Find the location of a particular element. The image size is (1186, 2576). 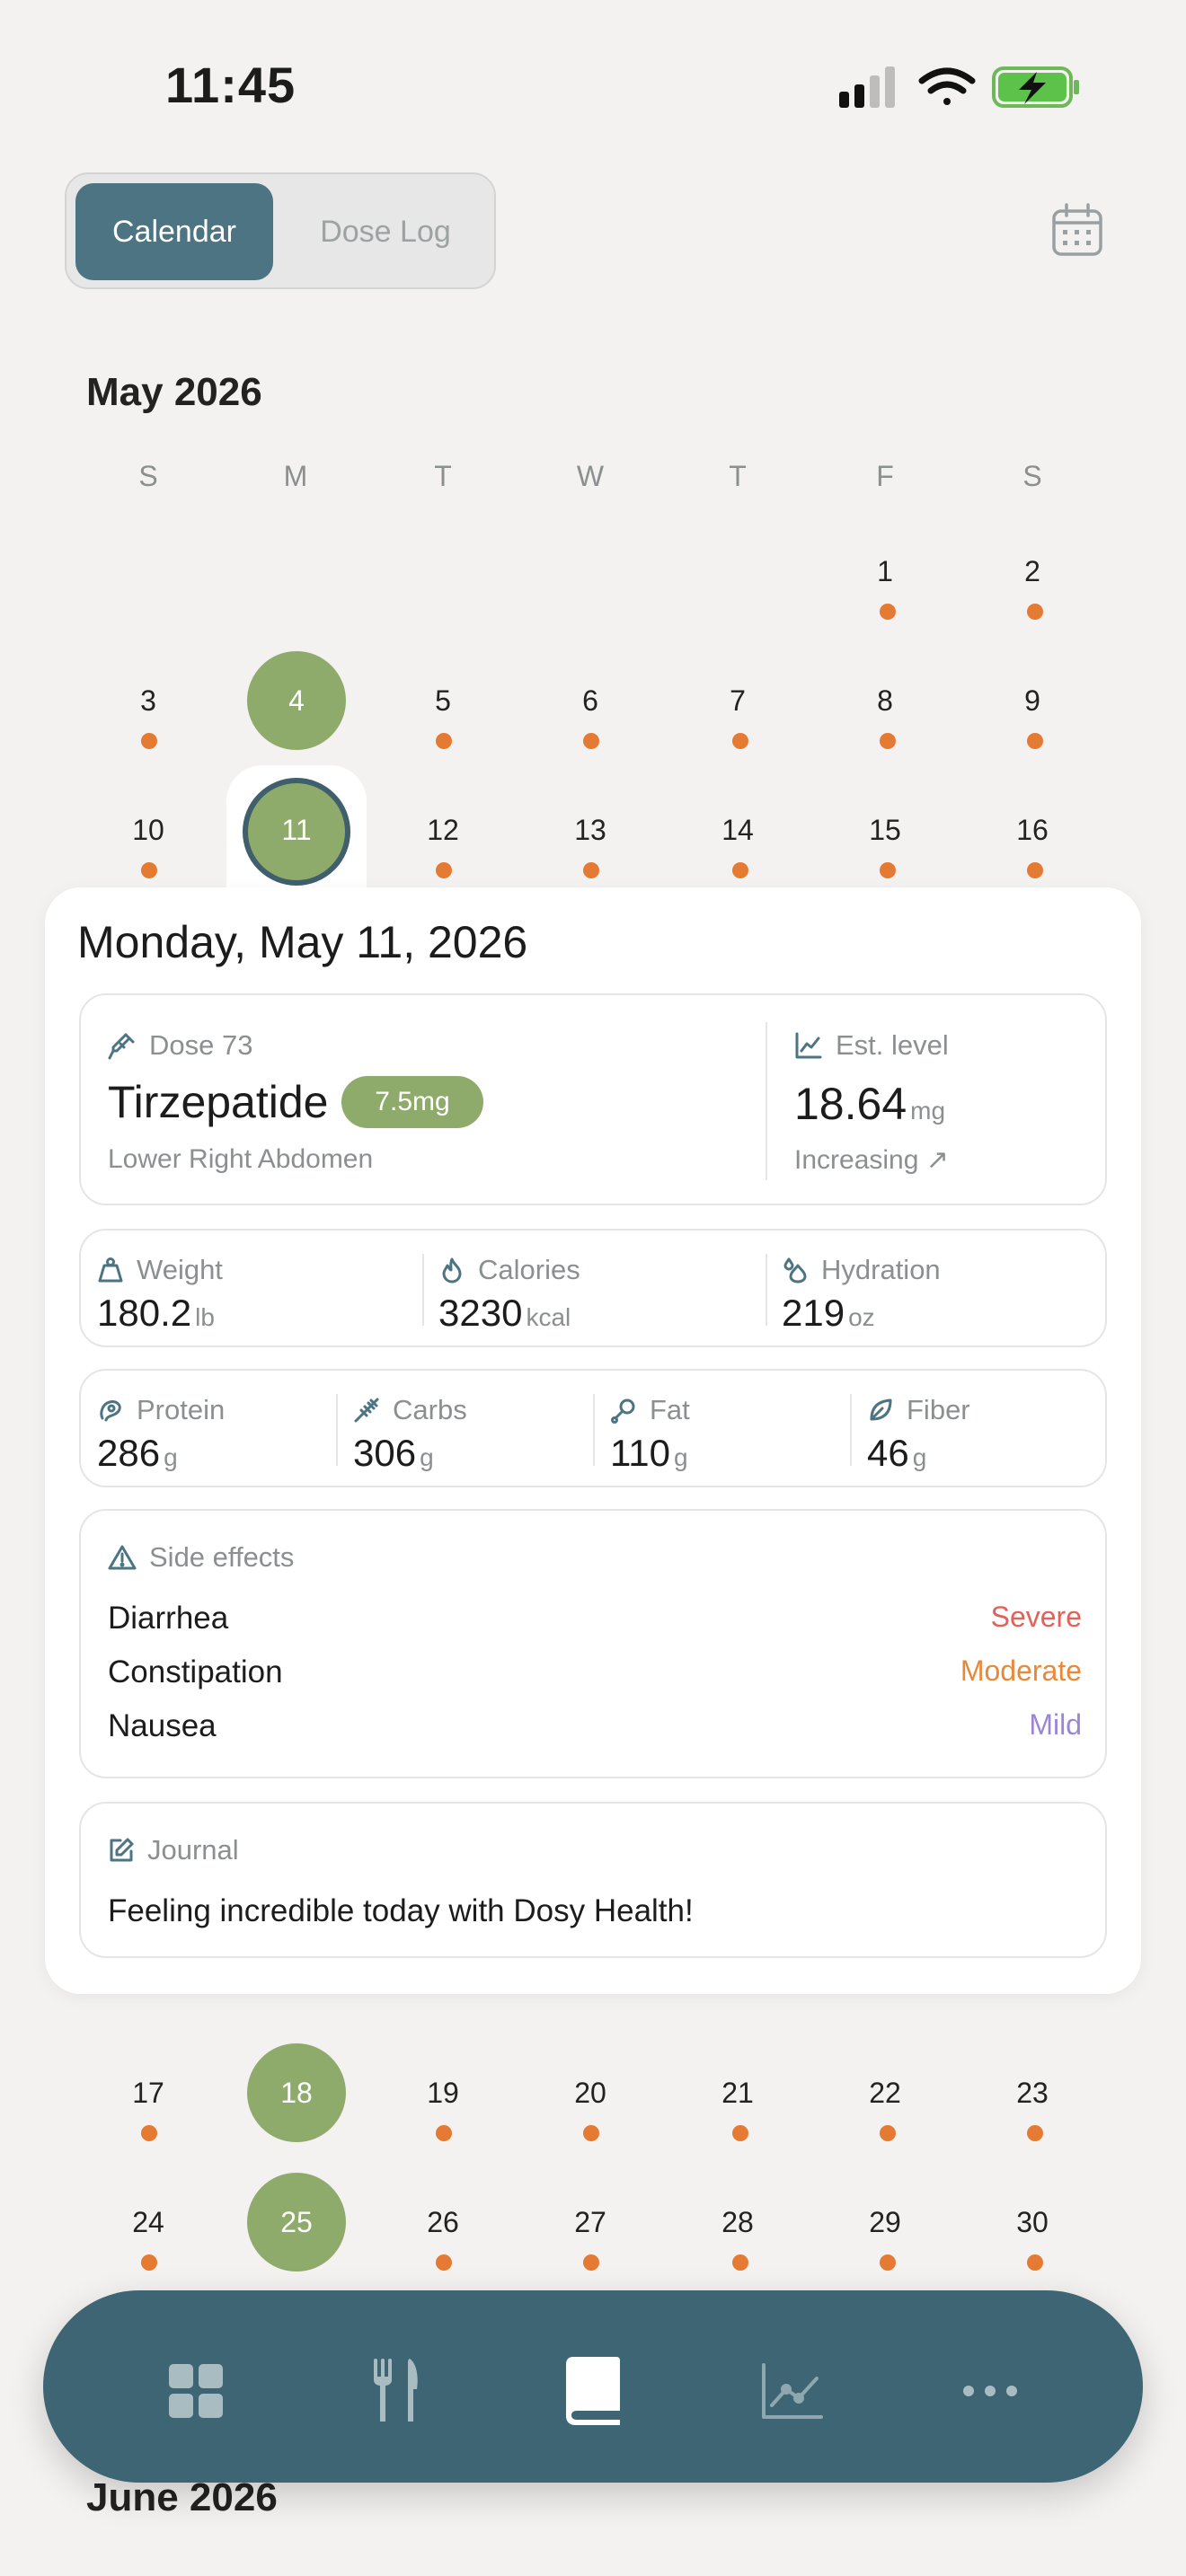

wifi-icon is located at coordinates (947, 86).